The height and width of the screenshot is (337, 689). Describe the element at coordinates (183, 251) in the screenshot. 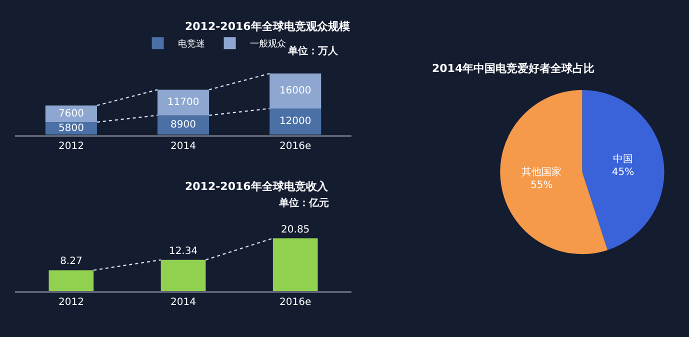

I see `data-label: 12.34` at that location.